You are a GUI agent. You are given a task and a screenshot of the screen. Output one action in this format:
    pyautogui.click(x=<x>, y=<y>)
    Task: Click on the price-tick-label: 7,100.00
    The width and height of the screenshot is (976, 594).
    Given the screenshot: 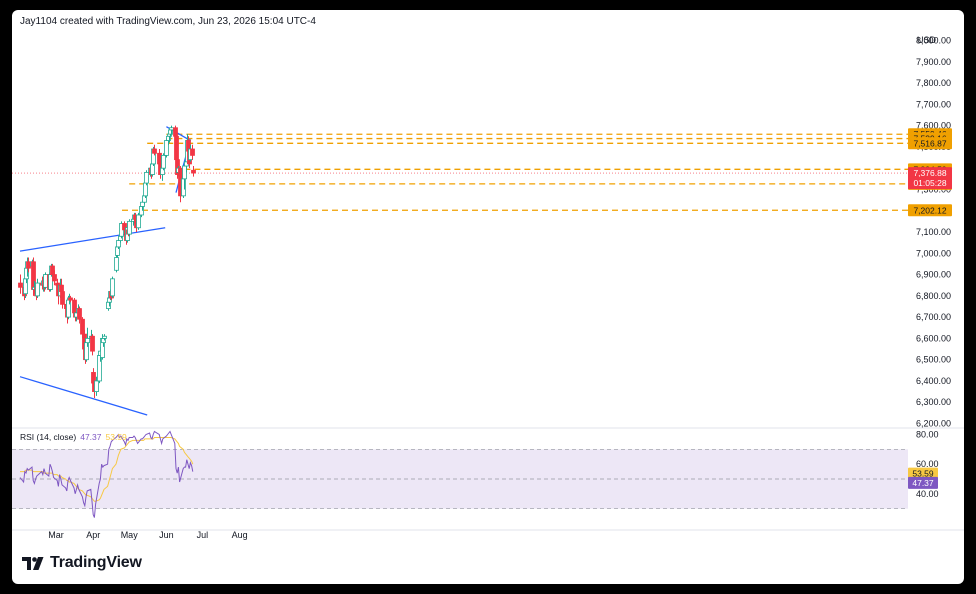 What is the action you would take?
    pyautogui.click(x=933, y=232)
    